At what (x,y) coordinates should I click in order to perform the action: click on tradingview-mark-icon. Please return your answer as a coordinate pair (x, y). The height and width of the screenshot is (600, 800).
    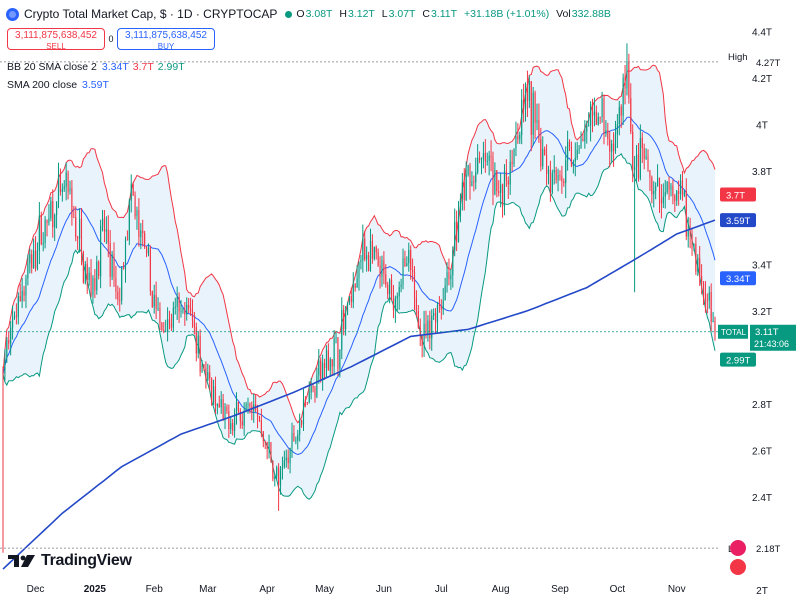
    Looking at the image, I should click on (21, 561).